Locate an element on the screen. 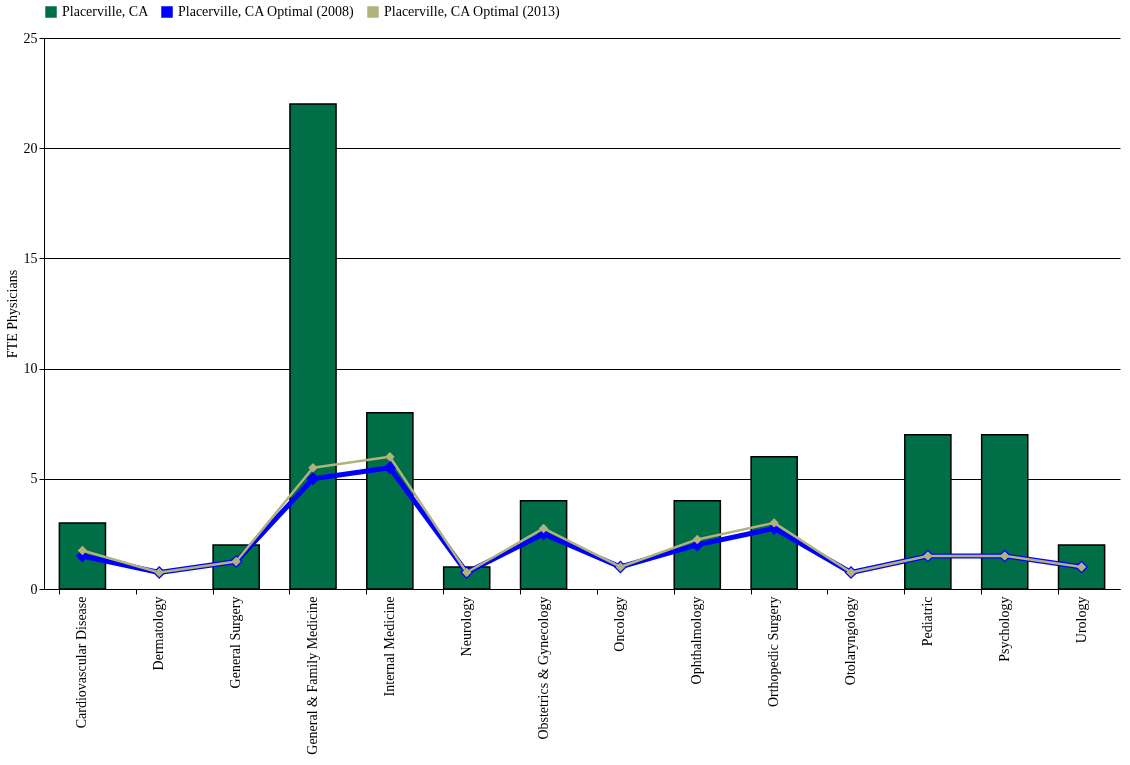 This screenshot has height=765, width=1130. y-tick-label: 0 is located at coordinates (34, 589).